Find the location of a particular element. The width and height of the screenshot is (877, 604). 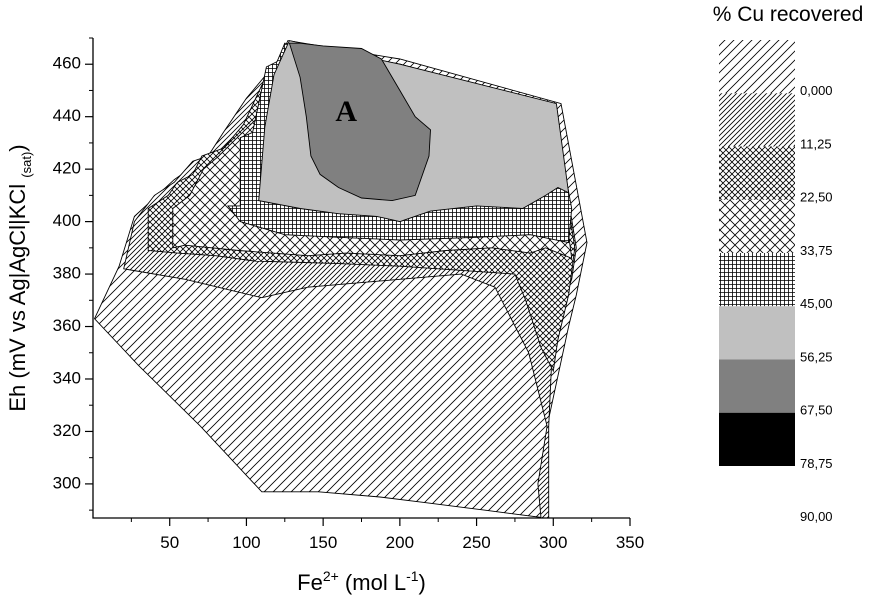

legend-level-label: 45,00 is located at coordinates (816, 303).